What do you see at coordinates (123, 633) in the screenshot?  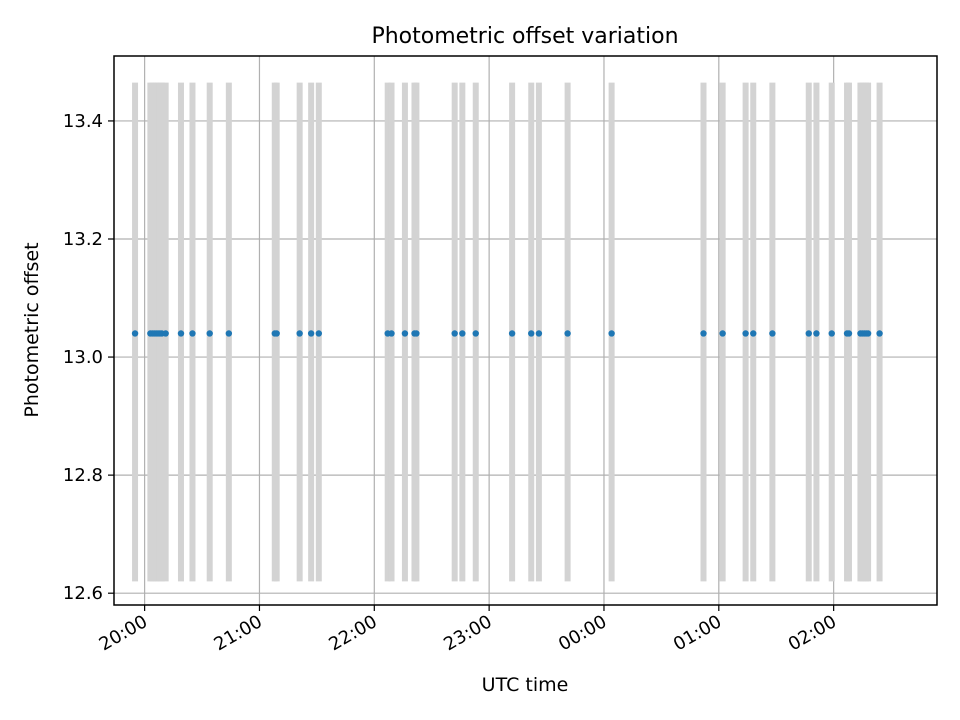 I see `x-tick-label: 20:00` at bounding box center [123, 633].